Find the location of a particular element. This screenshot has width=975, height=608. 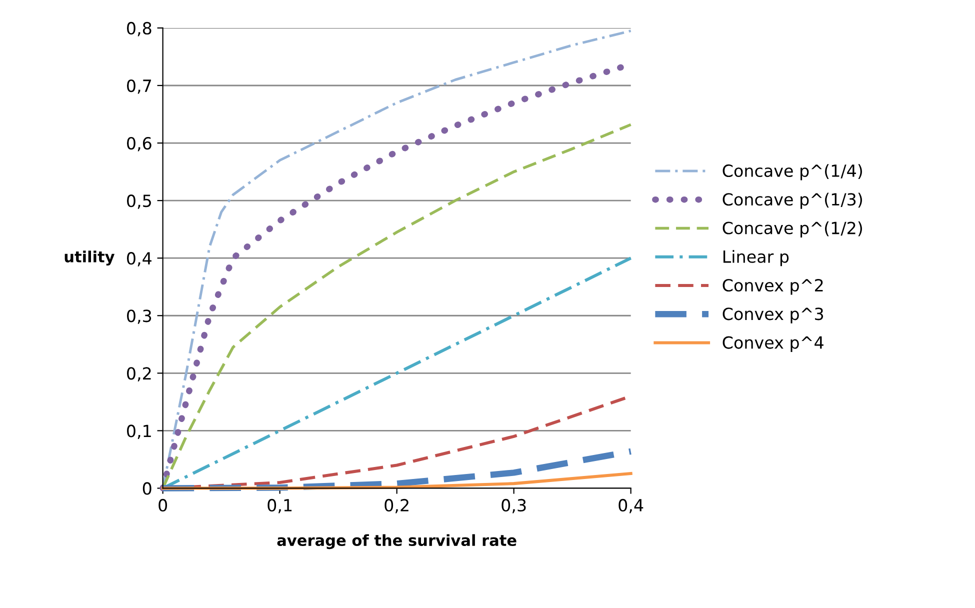

y-tick-label: 0,2 is located at coordinates (139, 374).